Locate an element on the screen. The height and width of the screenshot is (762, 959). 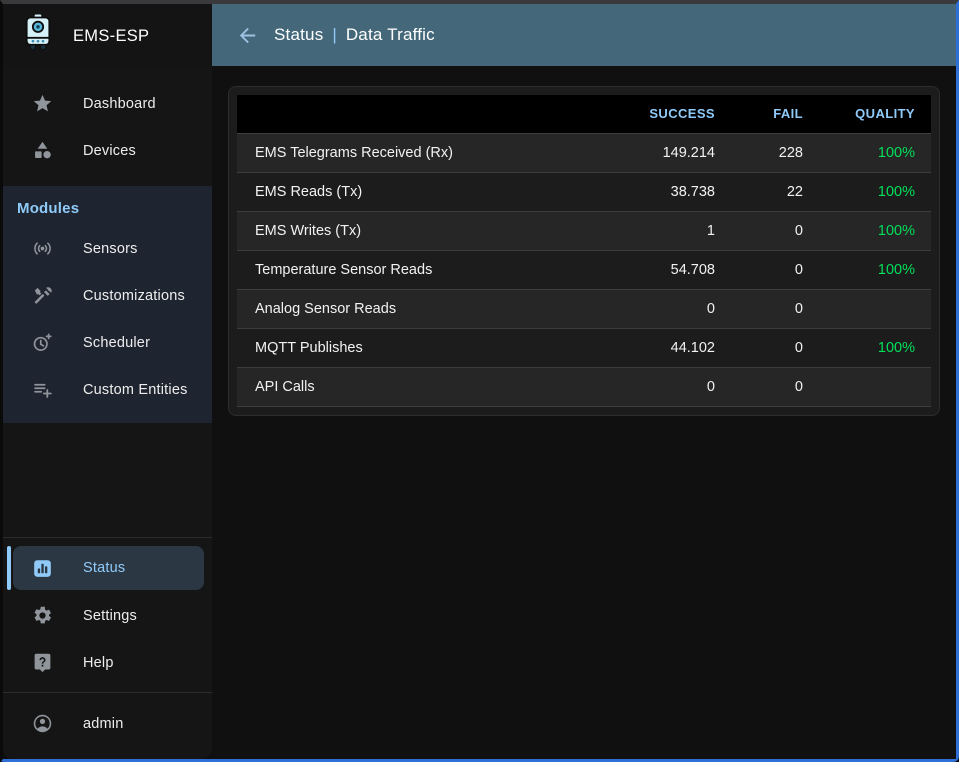
app-bar: Status | Data Traffic is located at coordinates (584, 35).